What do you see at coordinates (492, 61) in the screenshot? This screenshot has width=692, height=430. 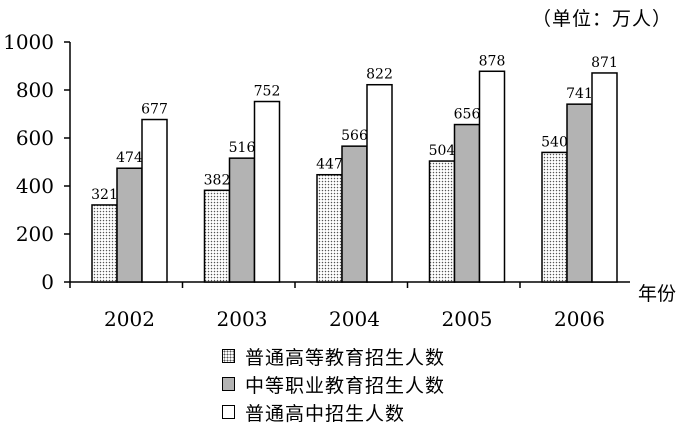 I see `data-label: 878` at bounding box center [492, 61].